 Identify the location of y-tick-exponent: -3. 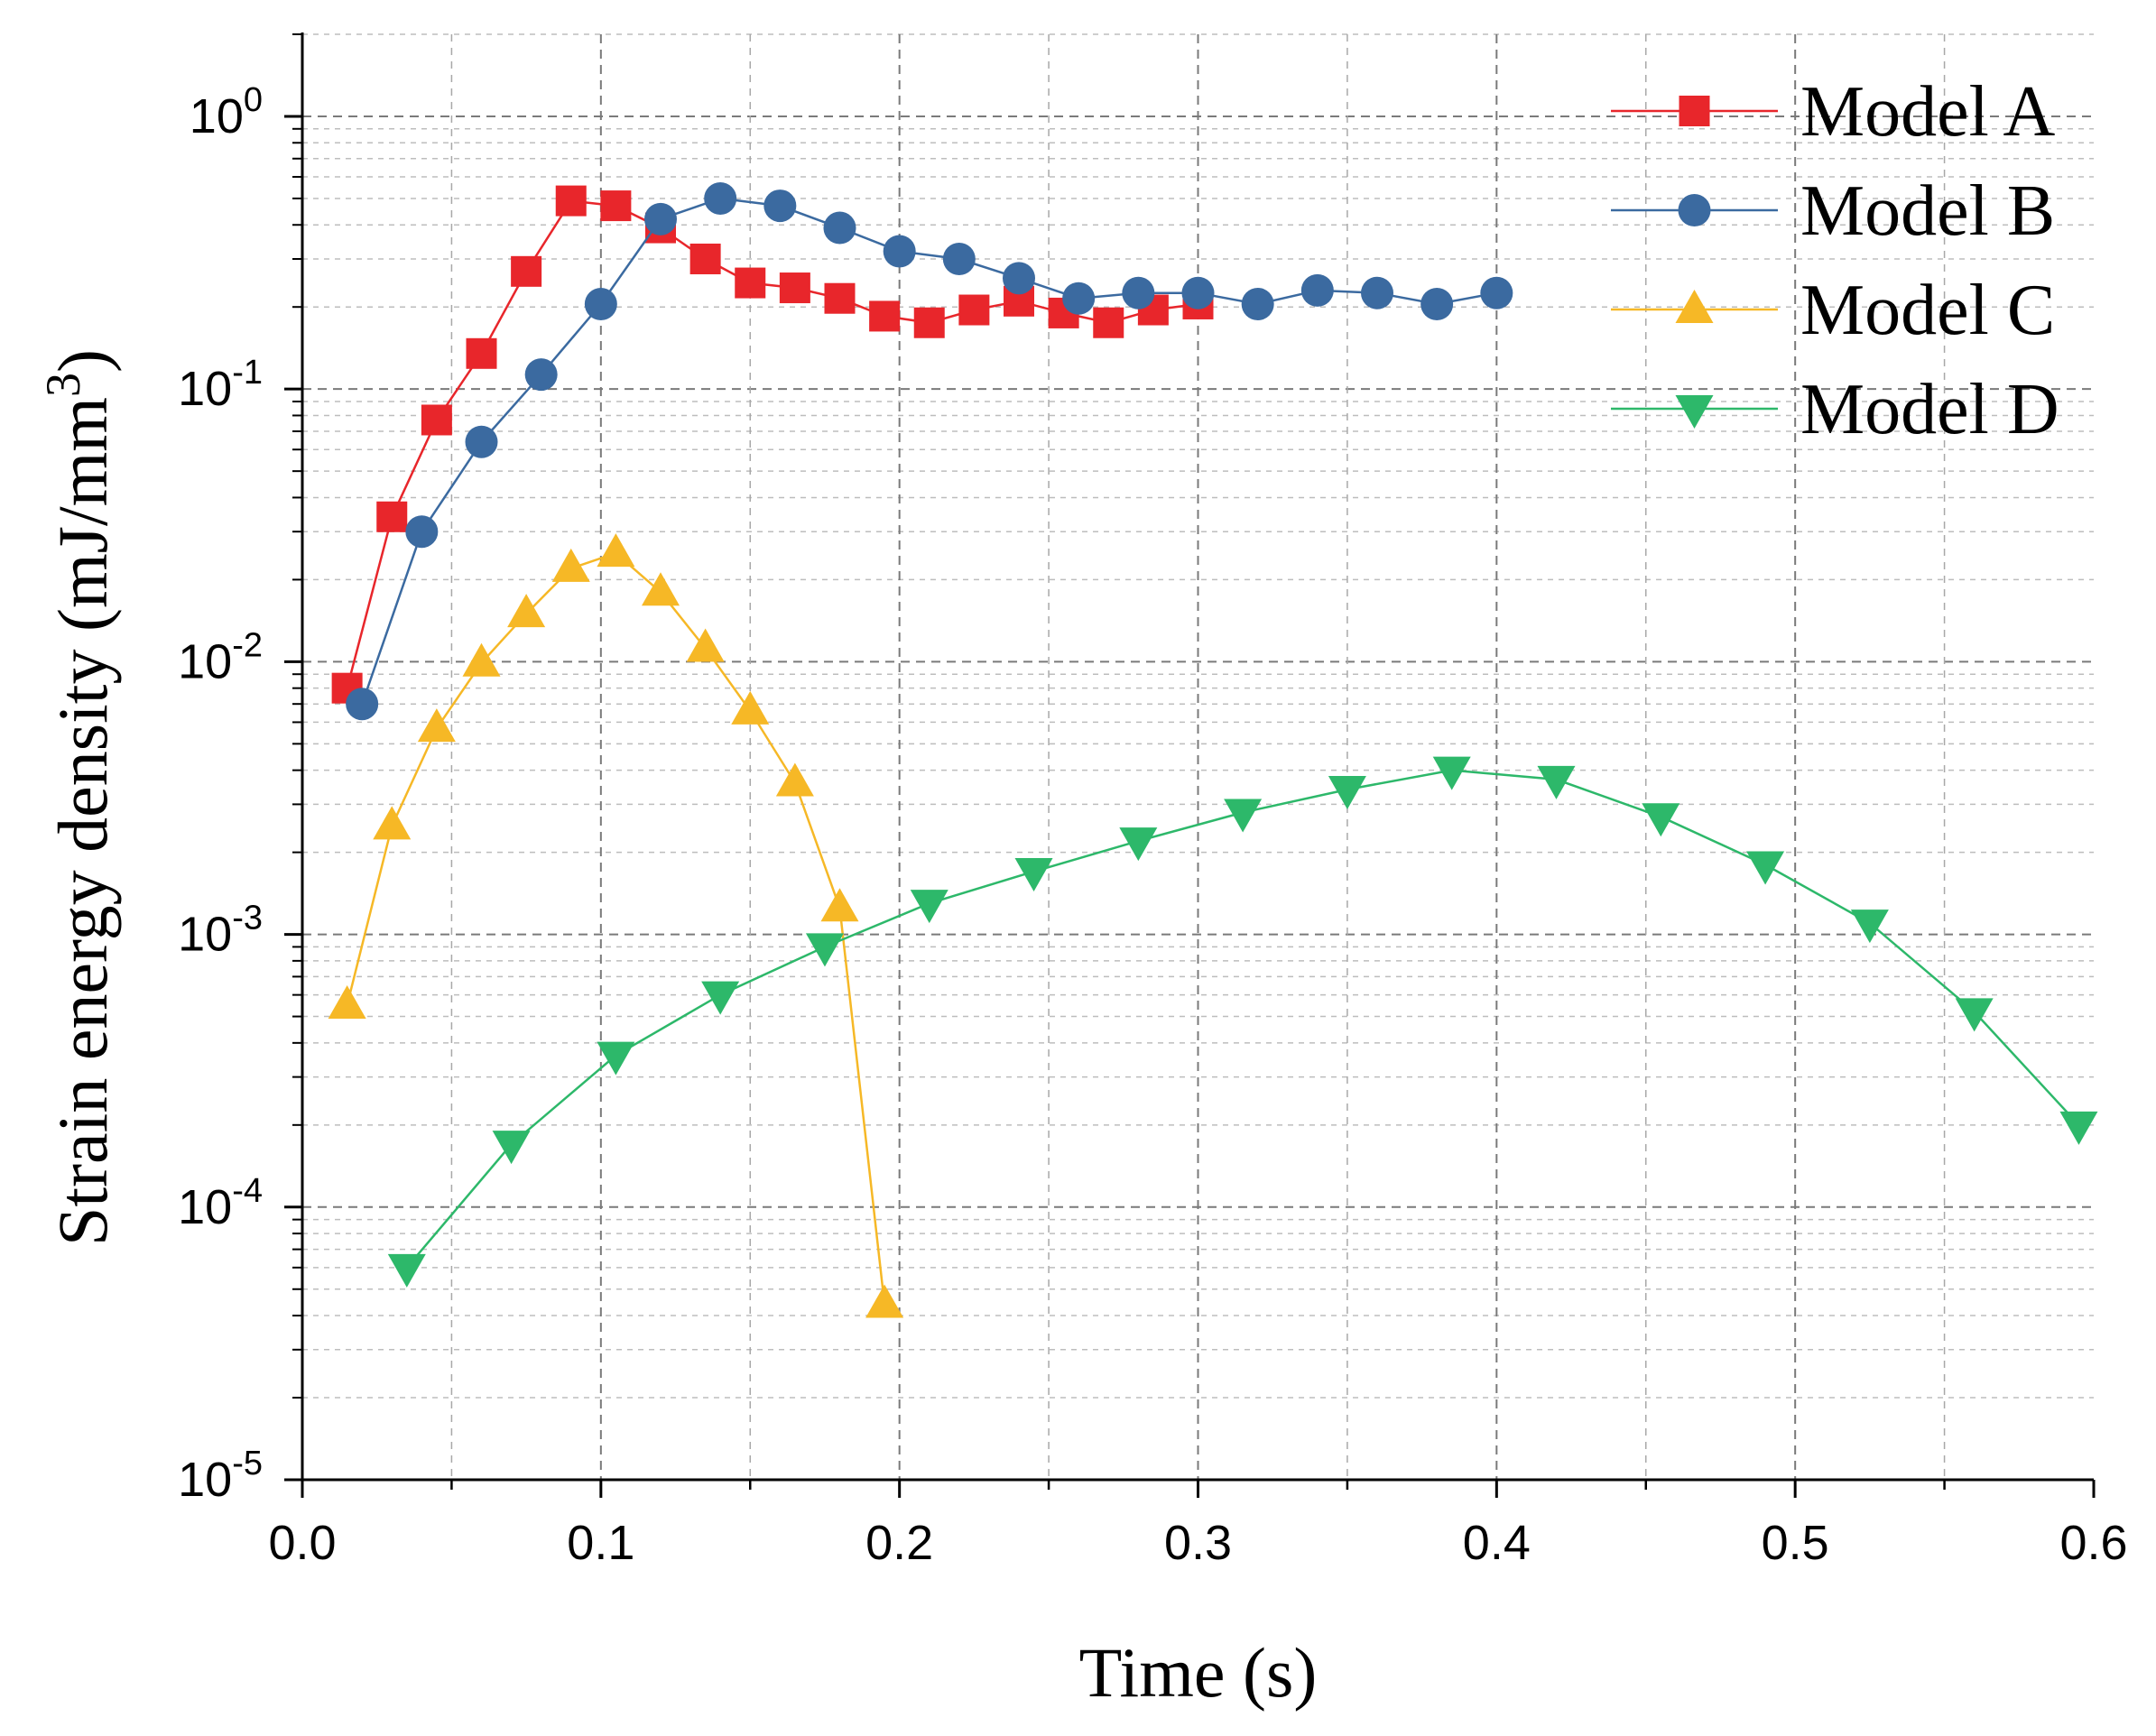
(247, 918).